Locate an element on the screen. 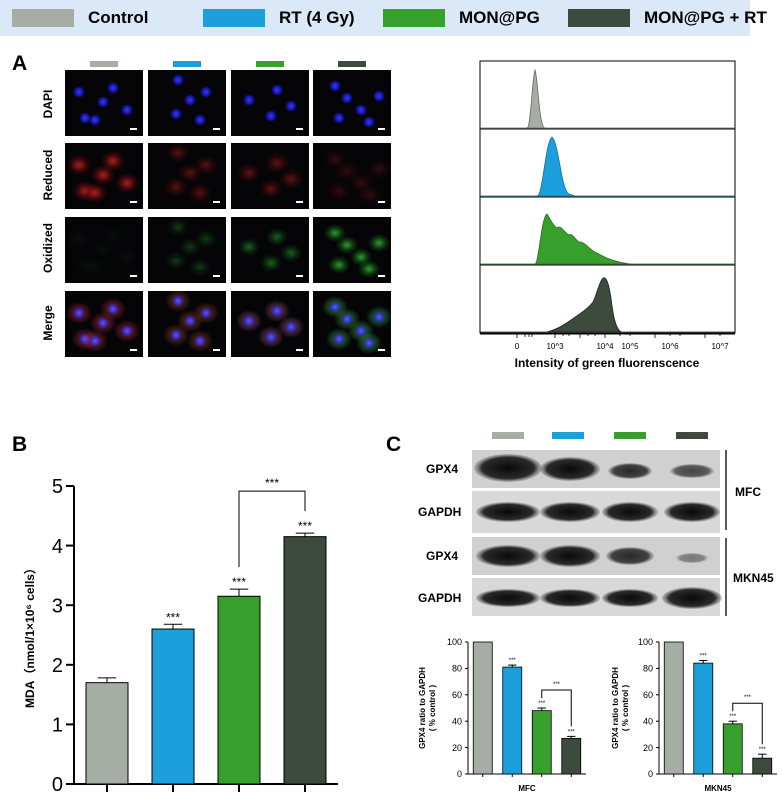 This screenshot has height=809, width=782. micrograph-dapi-rt is located at coordinates (187, 103).